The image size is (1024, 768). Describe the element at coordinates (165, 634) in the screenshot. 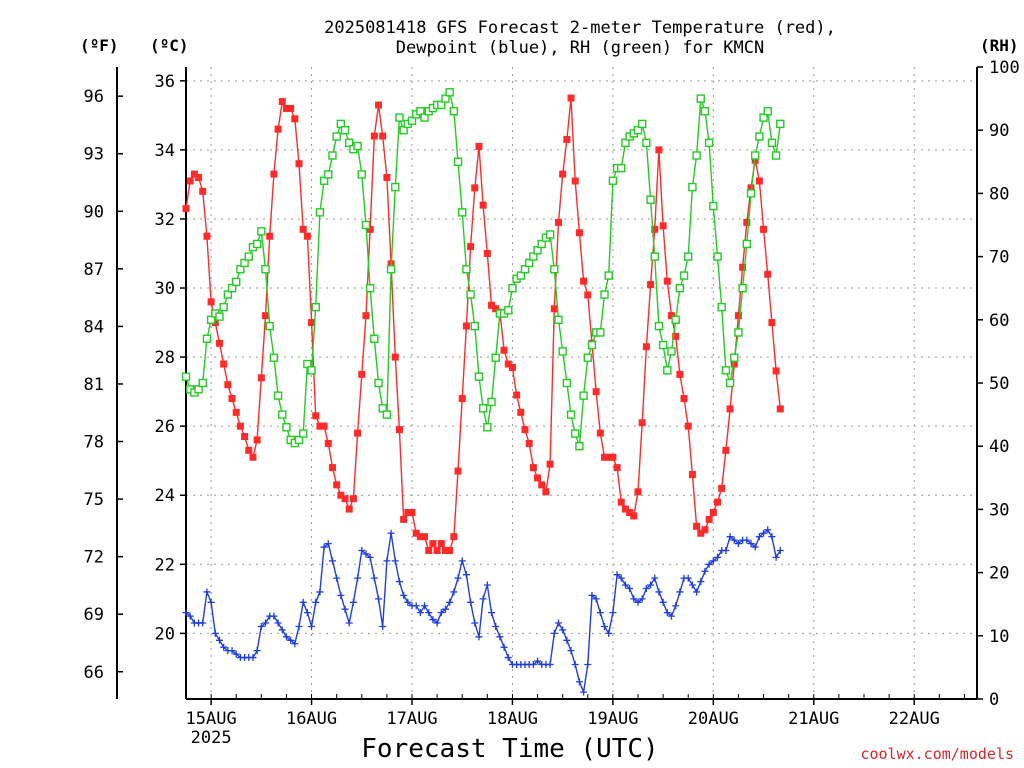

I see `celsius-tick-label: 20` at that location.